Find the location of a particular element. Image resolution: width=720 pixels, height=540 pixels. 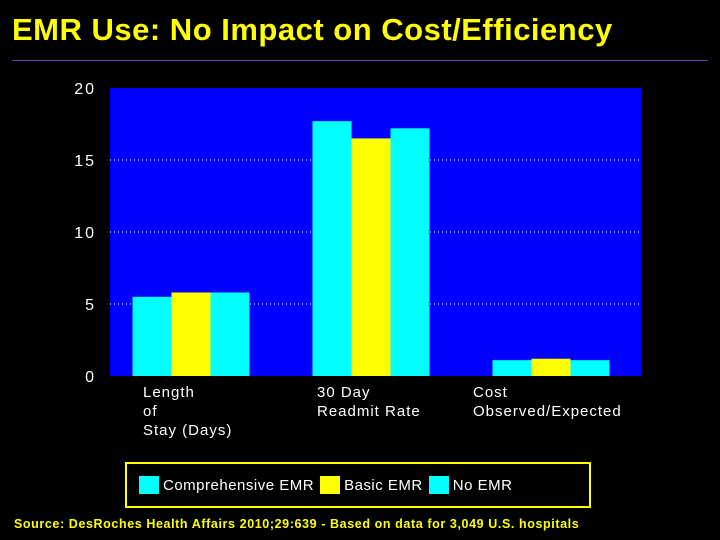

x-category-label: Length of Stay (Days) is located at coordinates (188, 411).